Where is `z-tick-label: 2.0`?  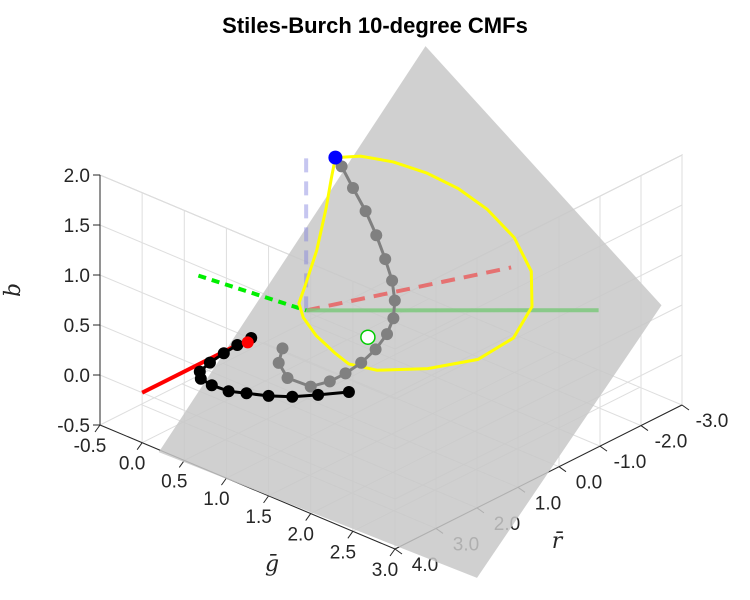 z-tick-label: 2.0 is located at coordinates (77, 176).